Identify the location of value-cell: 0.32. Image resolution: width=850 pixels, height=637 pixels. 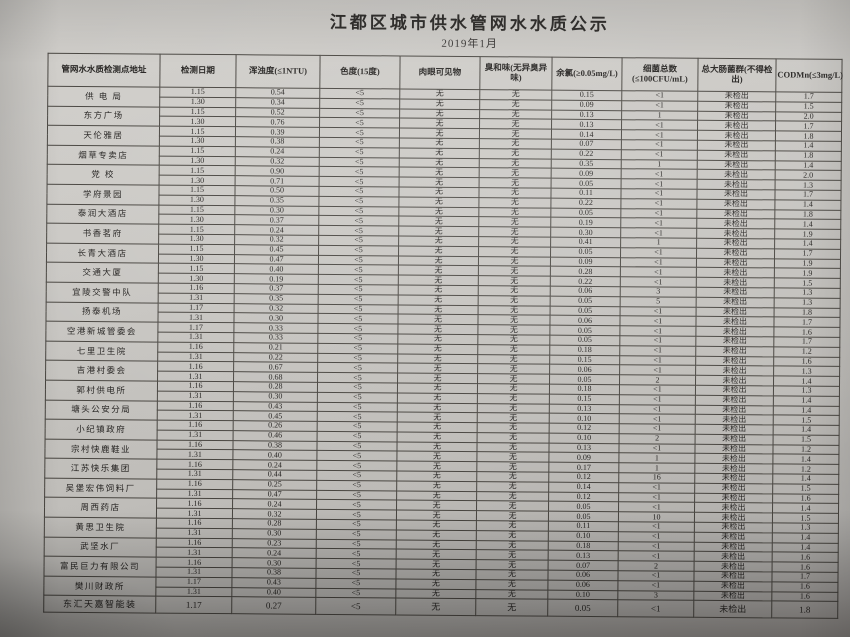
(276, 308).